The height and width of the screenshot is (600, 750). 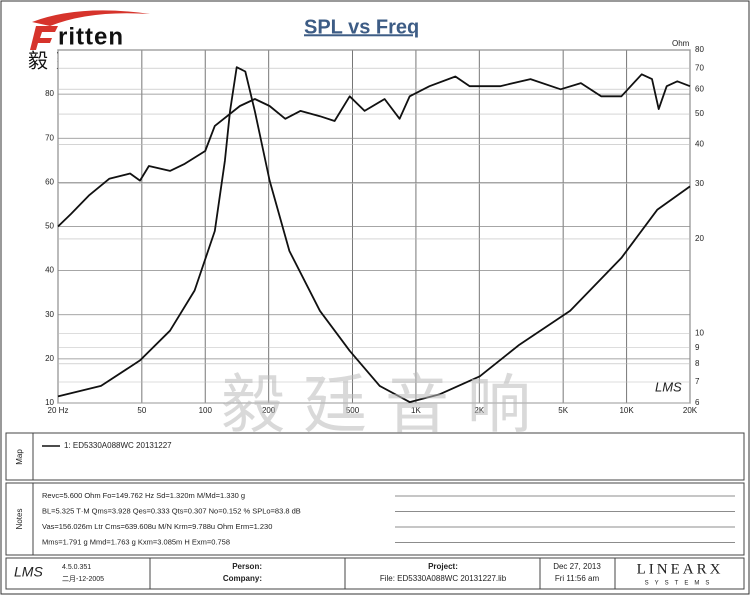 What do you see at coordinates (242, 578) in the screenshot?
I see `footer-company: Company:` at bounding box center [242, 578].